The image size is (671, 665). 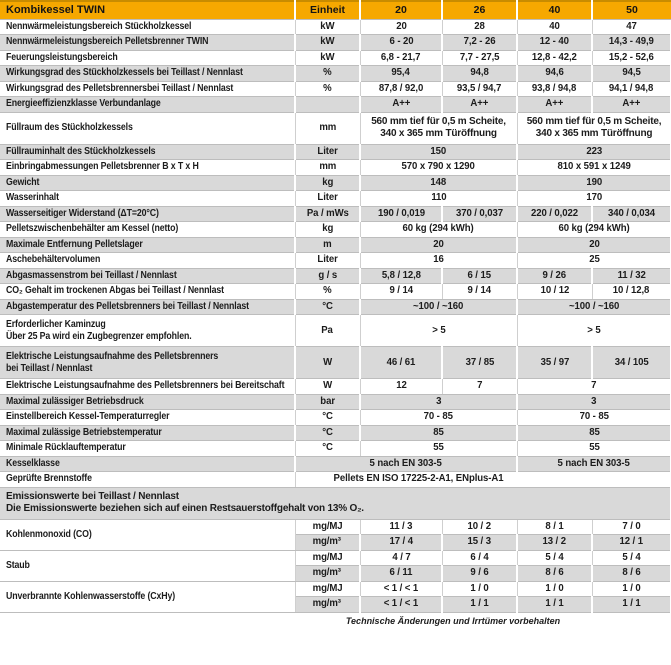 What do you see at coordinates (631, 558) in the screenshot?
I see `value-cell: 5 / 4` at bounding box center [631, 558].